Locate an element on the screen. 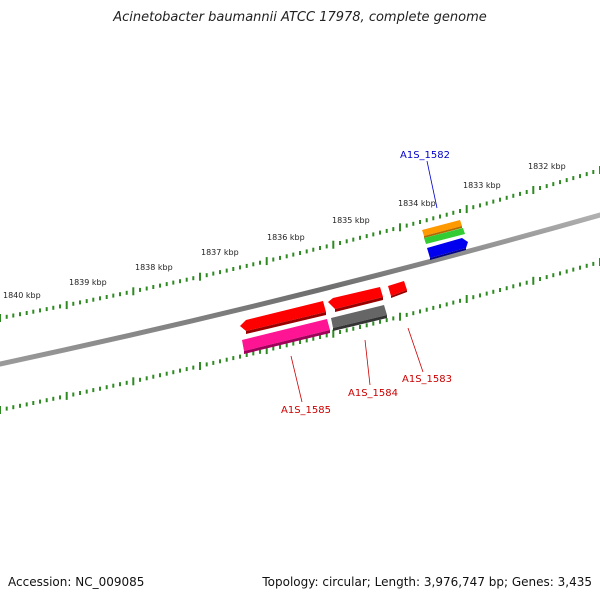 The height and width of the screenshot is (600, 600). gene-a1s-1582-feature is located at coordinates (447, 248).